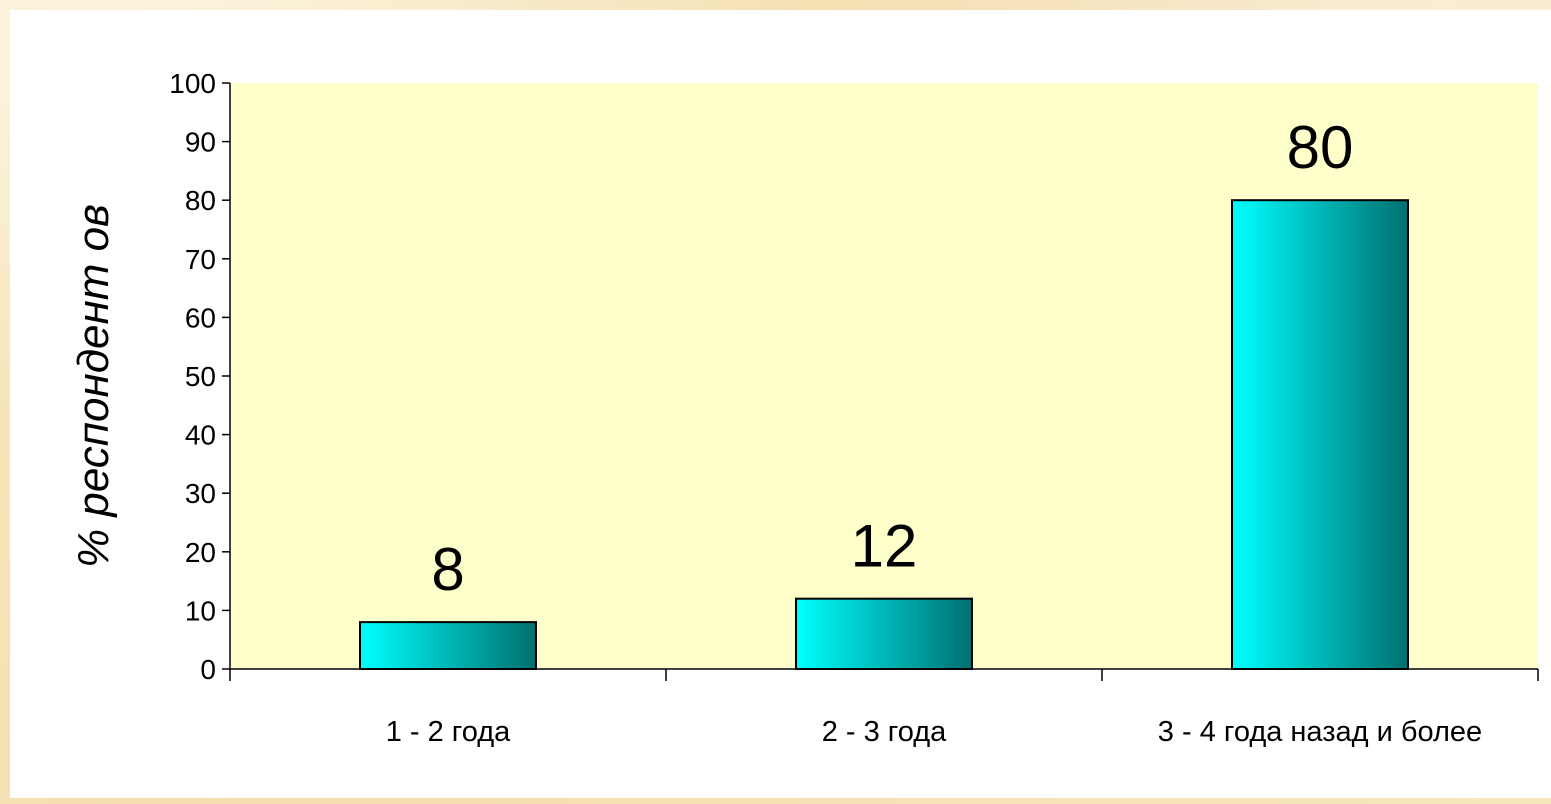  Describe the element at coordinates (1320, 147) in the screenshot. I see `data-label-3: 80` at that location.